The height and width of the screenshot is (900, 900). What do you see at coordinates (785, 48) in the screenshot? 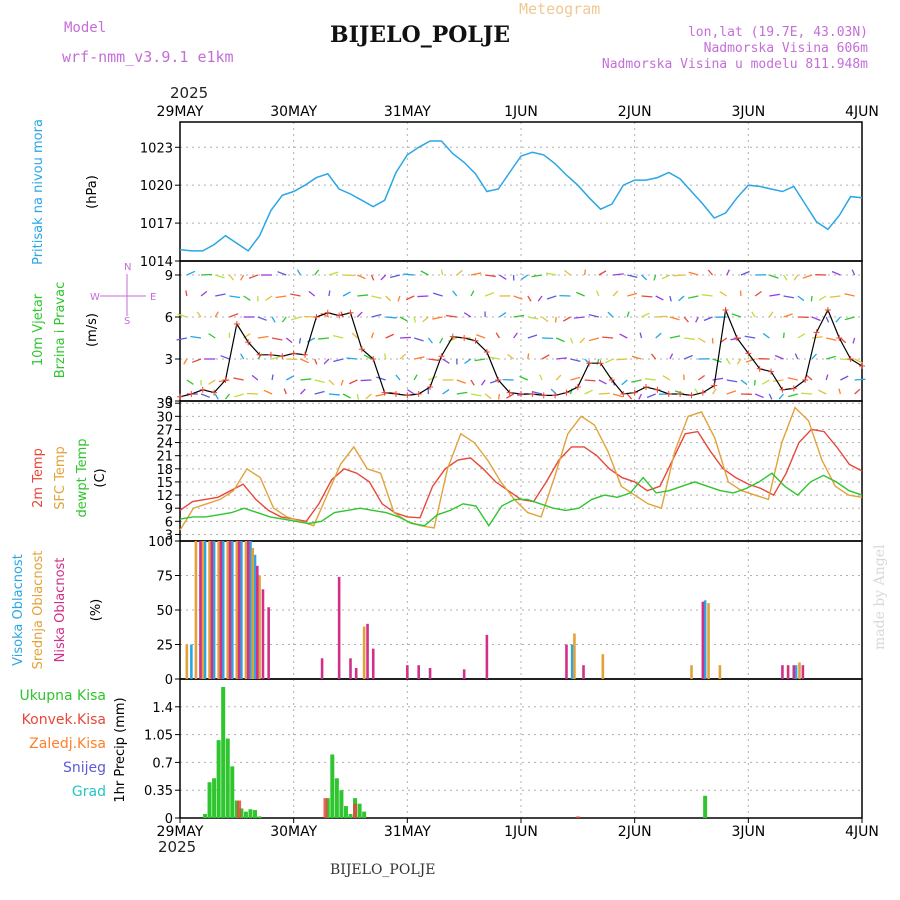
I see `altitude-text: Nadmorska Visina 606m` at bounding box center [785, 48].